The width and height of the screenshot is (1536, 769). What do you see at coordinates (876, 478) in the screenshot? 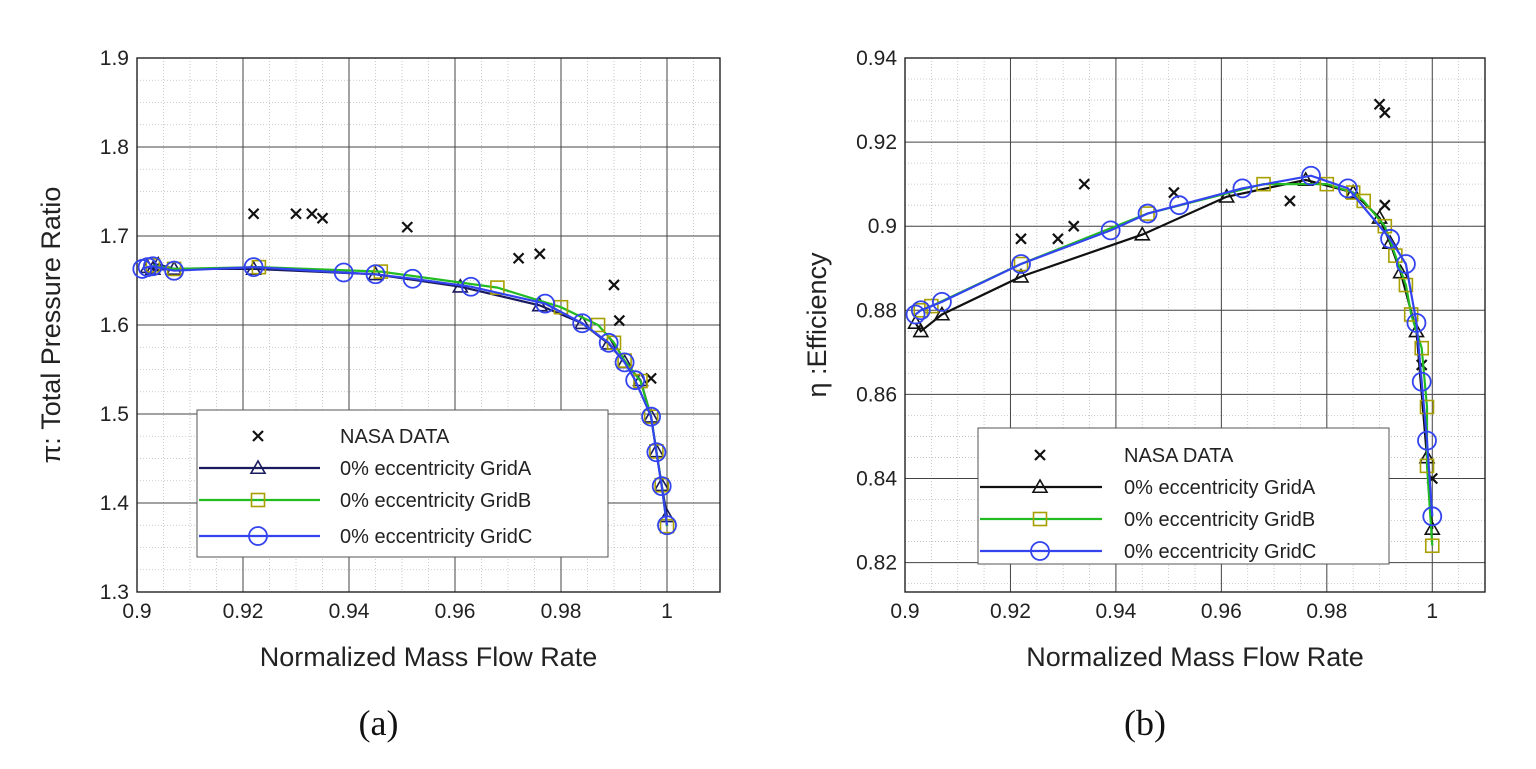
I see `y-tick-label: 0.84` at bounding box center [876, 478].